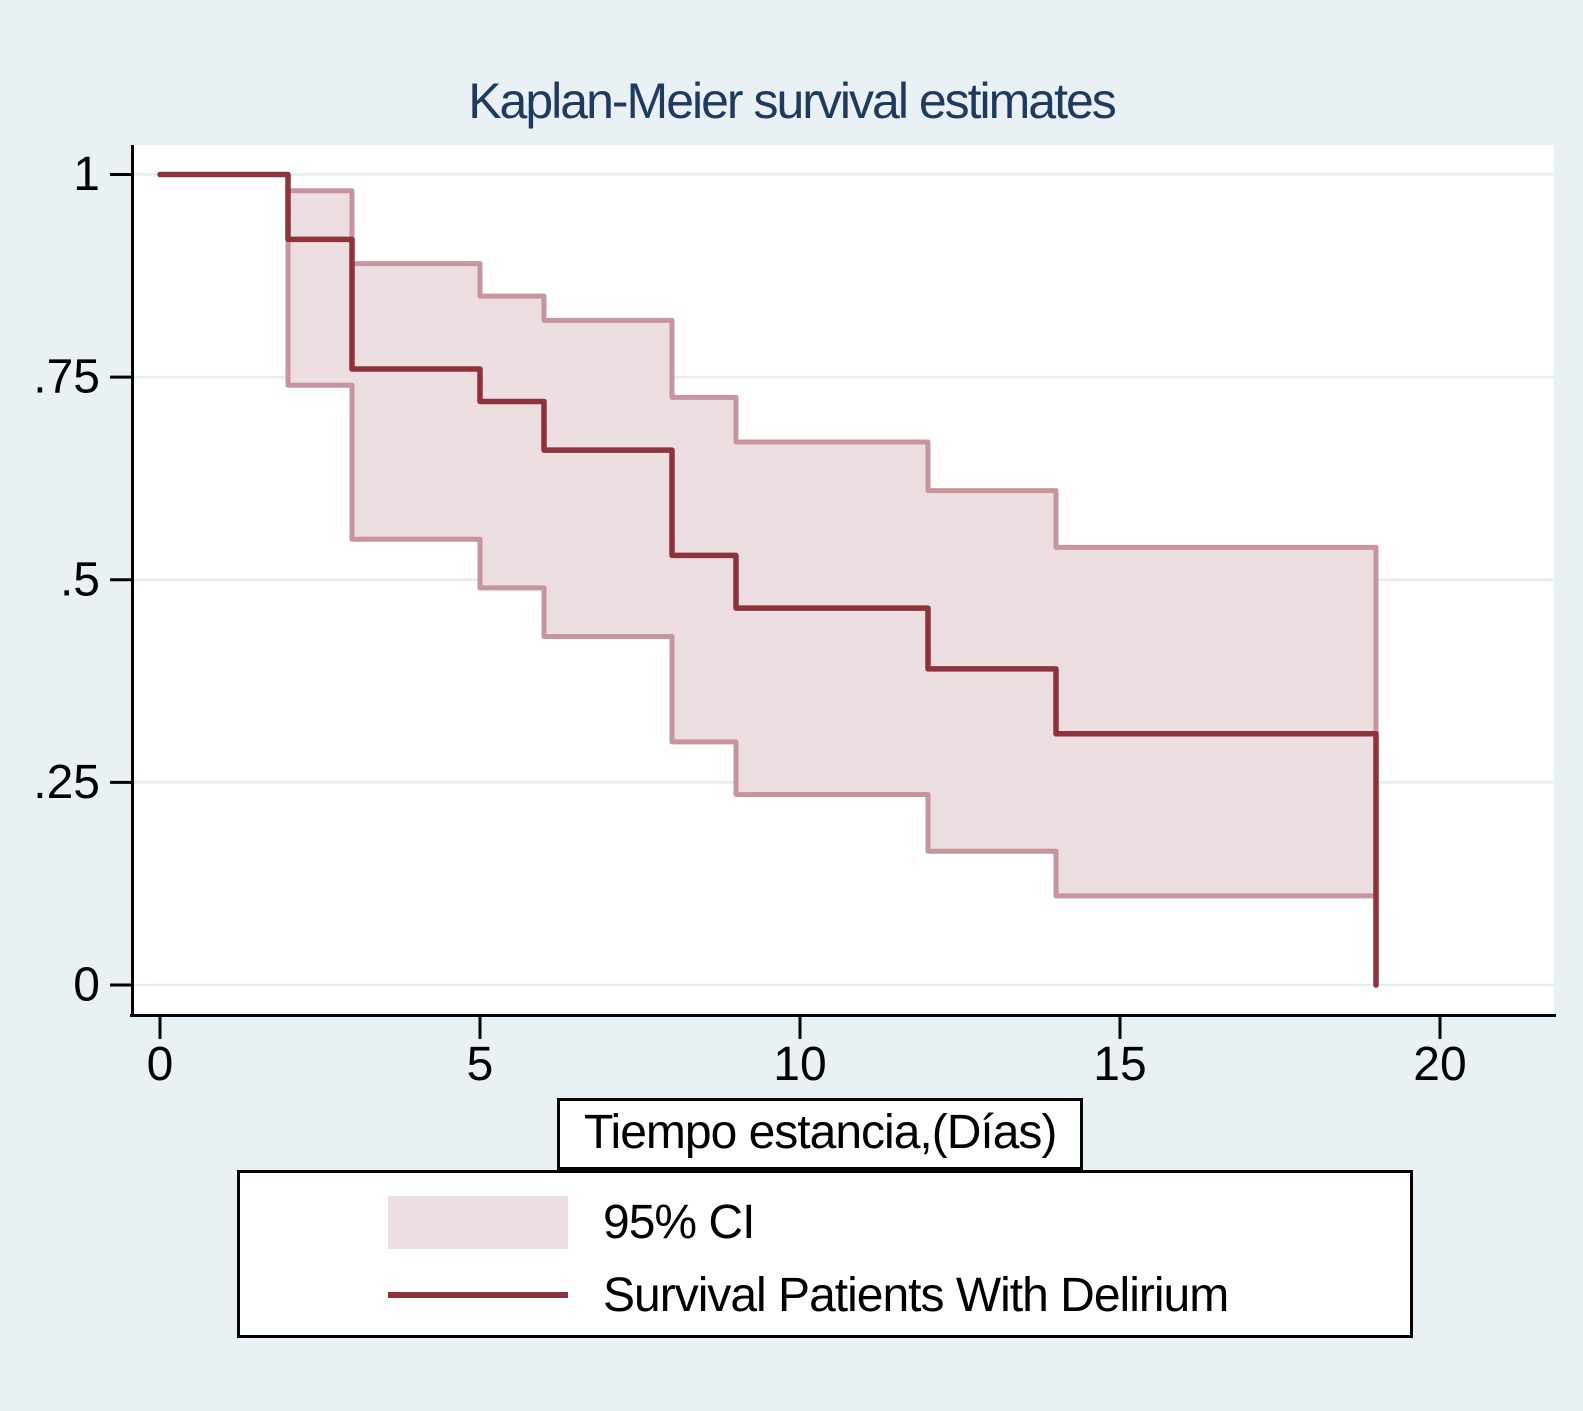 The image size is (1583, 1411). Describe the element at coordinates (478, 1222) in the screenshot. I see `legend-ci-swatch` at that location.